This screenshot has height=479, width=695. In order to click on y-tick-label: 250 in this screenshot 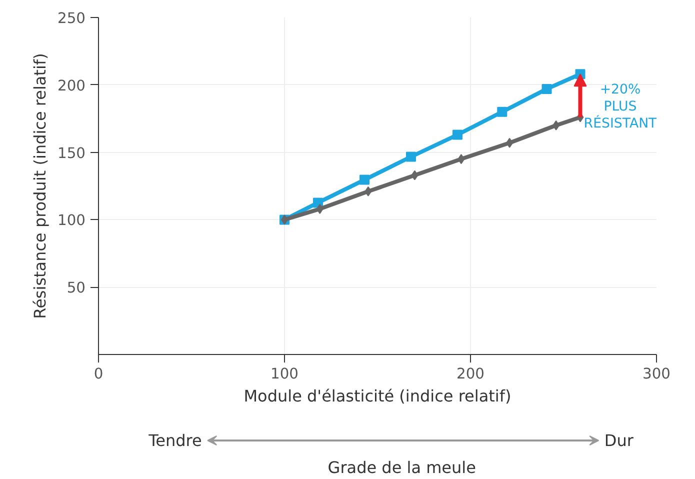, I will do `click(72, 18)`.